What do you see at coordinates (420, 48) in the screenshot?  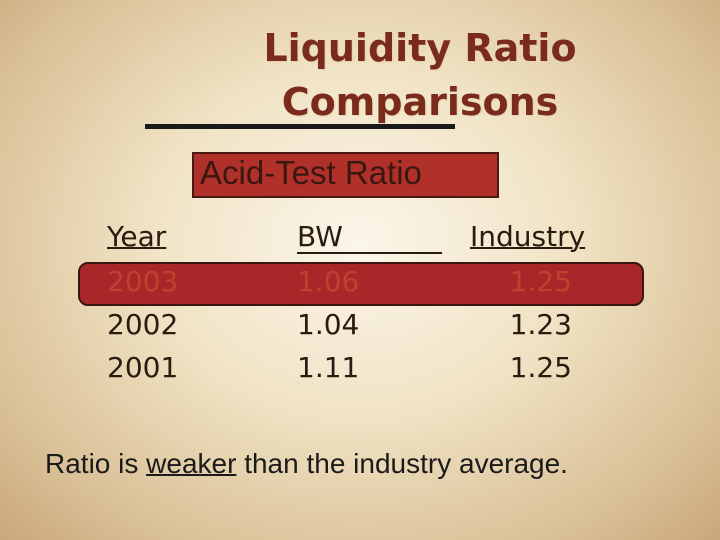 I see `title-line: Liquidity Ratio` at bounding box center [420, 48].